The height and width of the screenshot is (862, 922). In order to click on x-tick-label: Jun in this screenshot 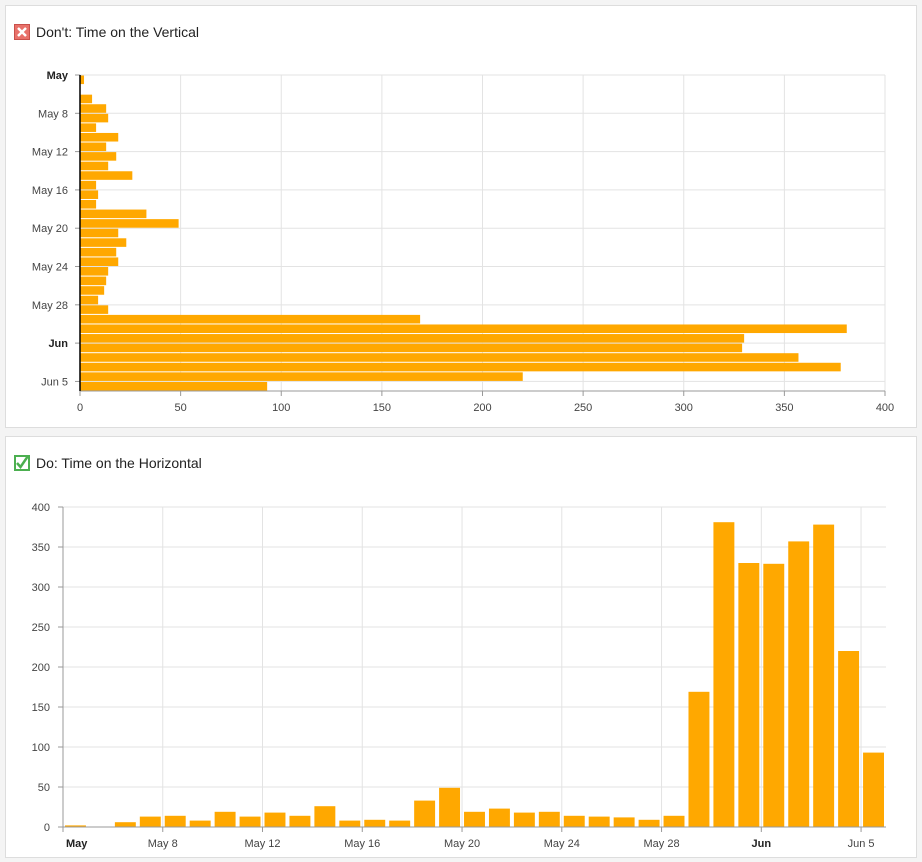, I will do `click(762, 844)`.